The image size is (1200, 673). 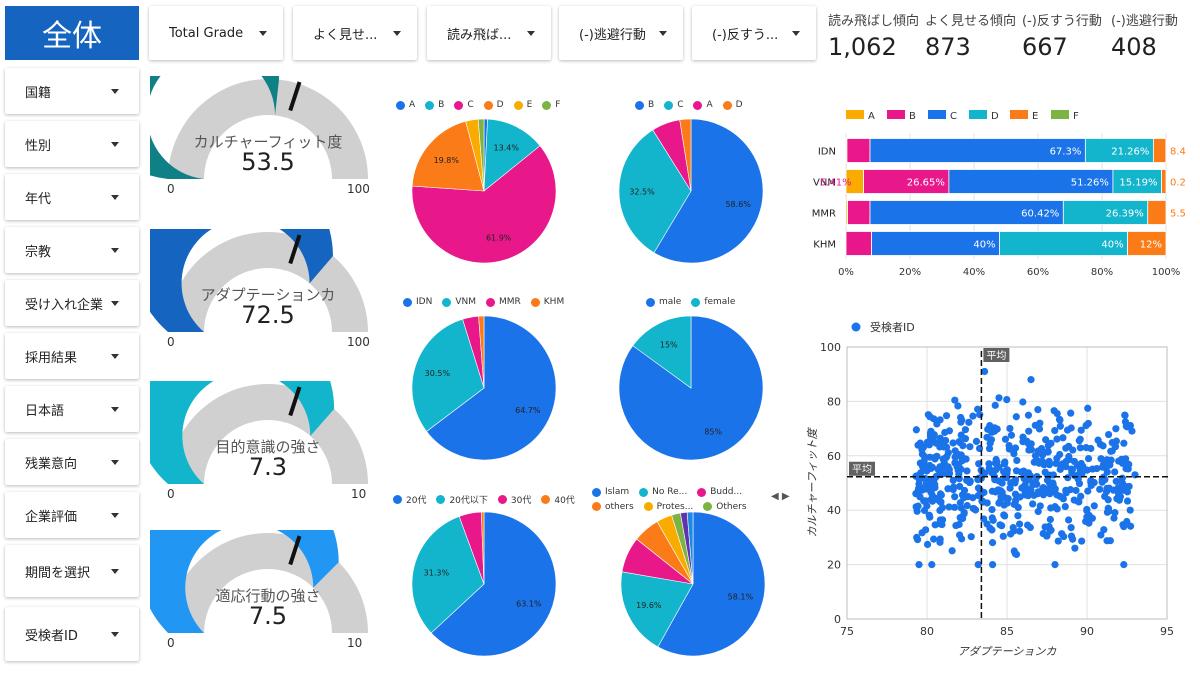 I want to click on pie-slice-label: 32.5%, so click(x=642, y=191).